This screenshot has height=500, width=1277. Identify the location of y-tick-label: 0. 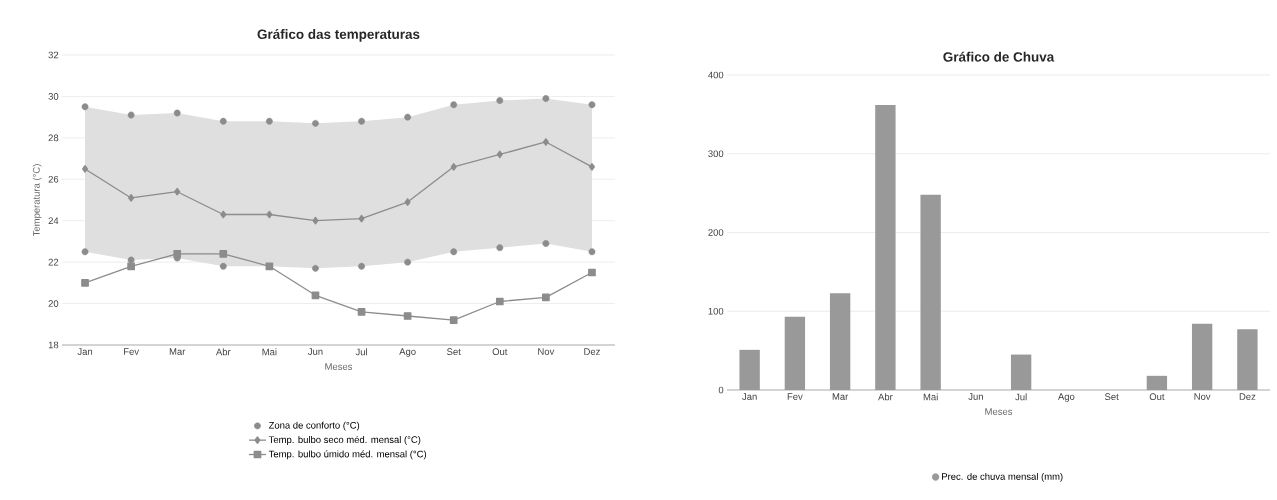
(721, 390).